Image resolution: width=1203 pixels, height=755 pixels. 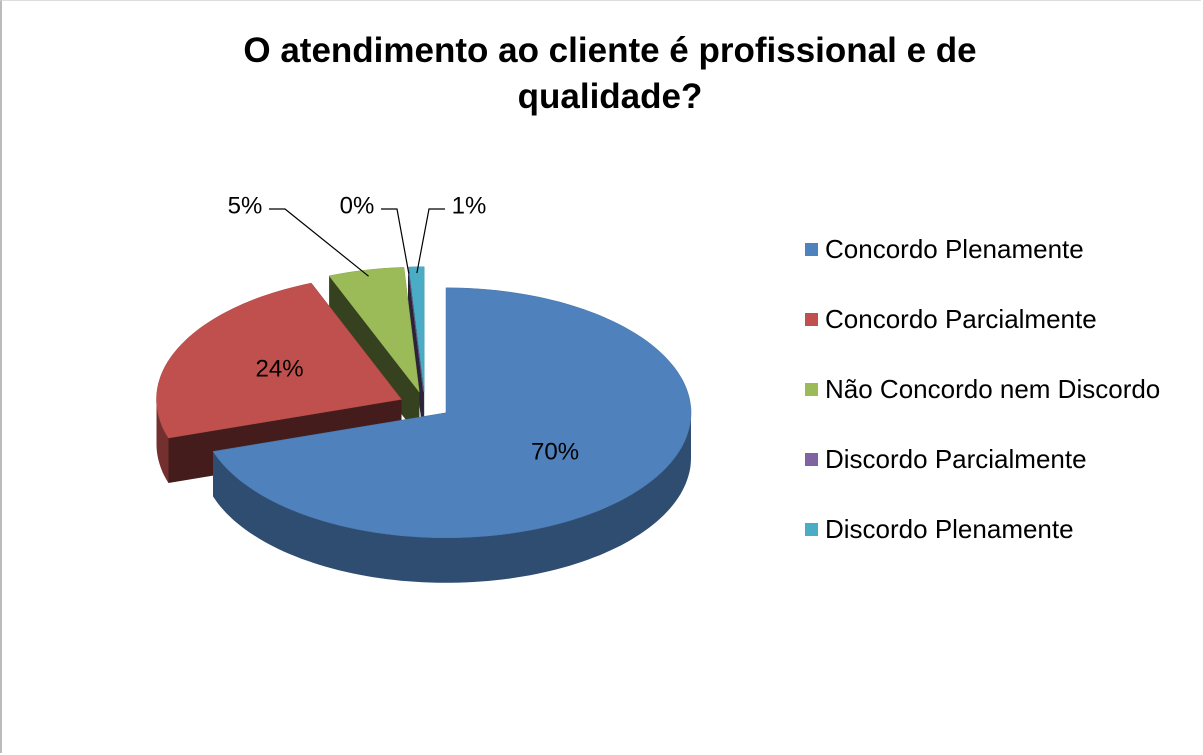 What do you see at coordinates (949, 529) in the screenshot?
I see `legend-label: Discordo Plenamente` at bounding box center [949, 529].